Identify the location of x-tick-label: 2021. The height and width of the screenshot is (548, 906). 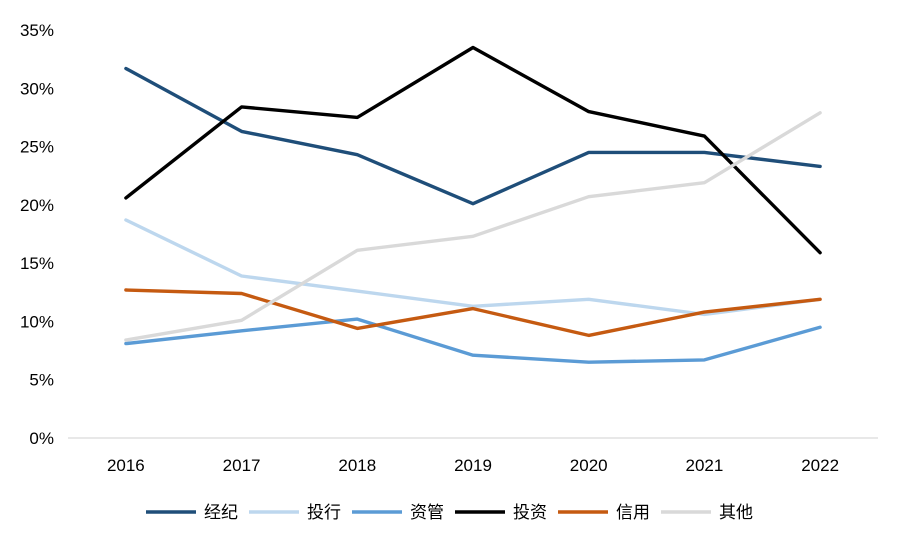
(705, 465).